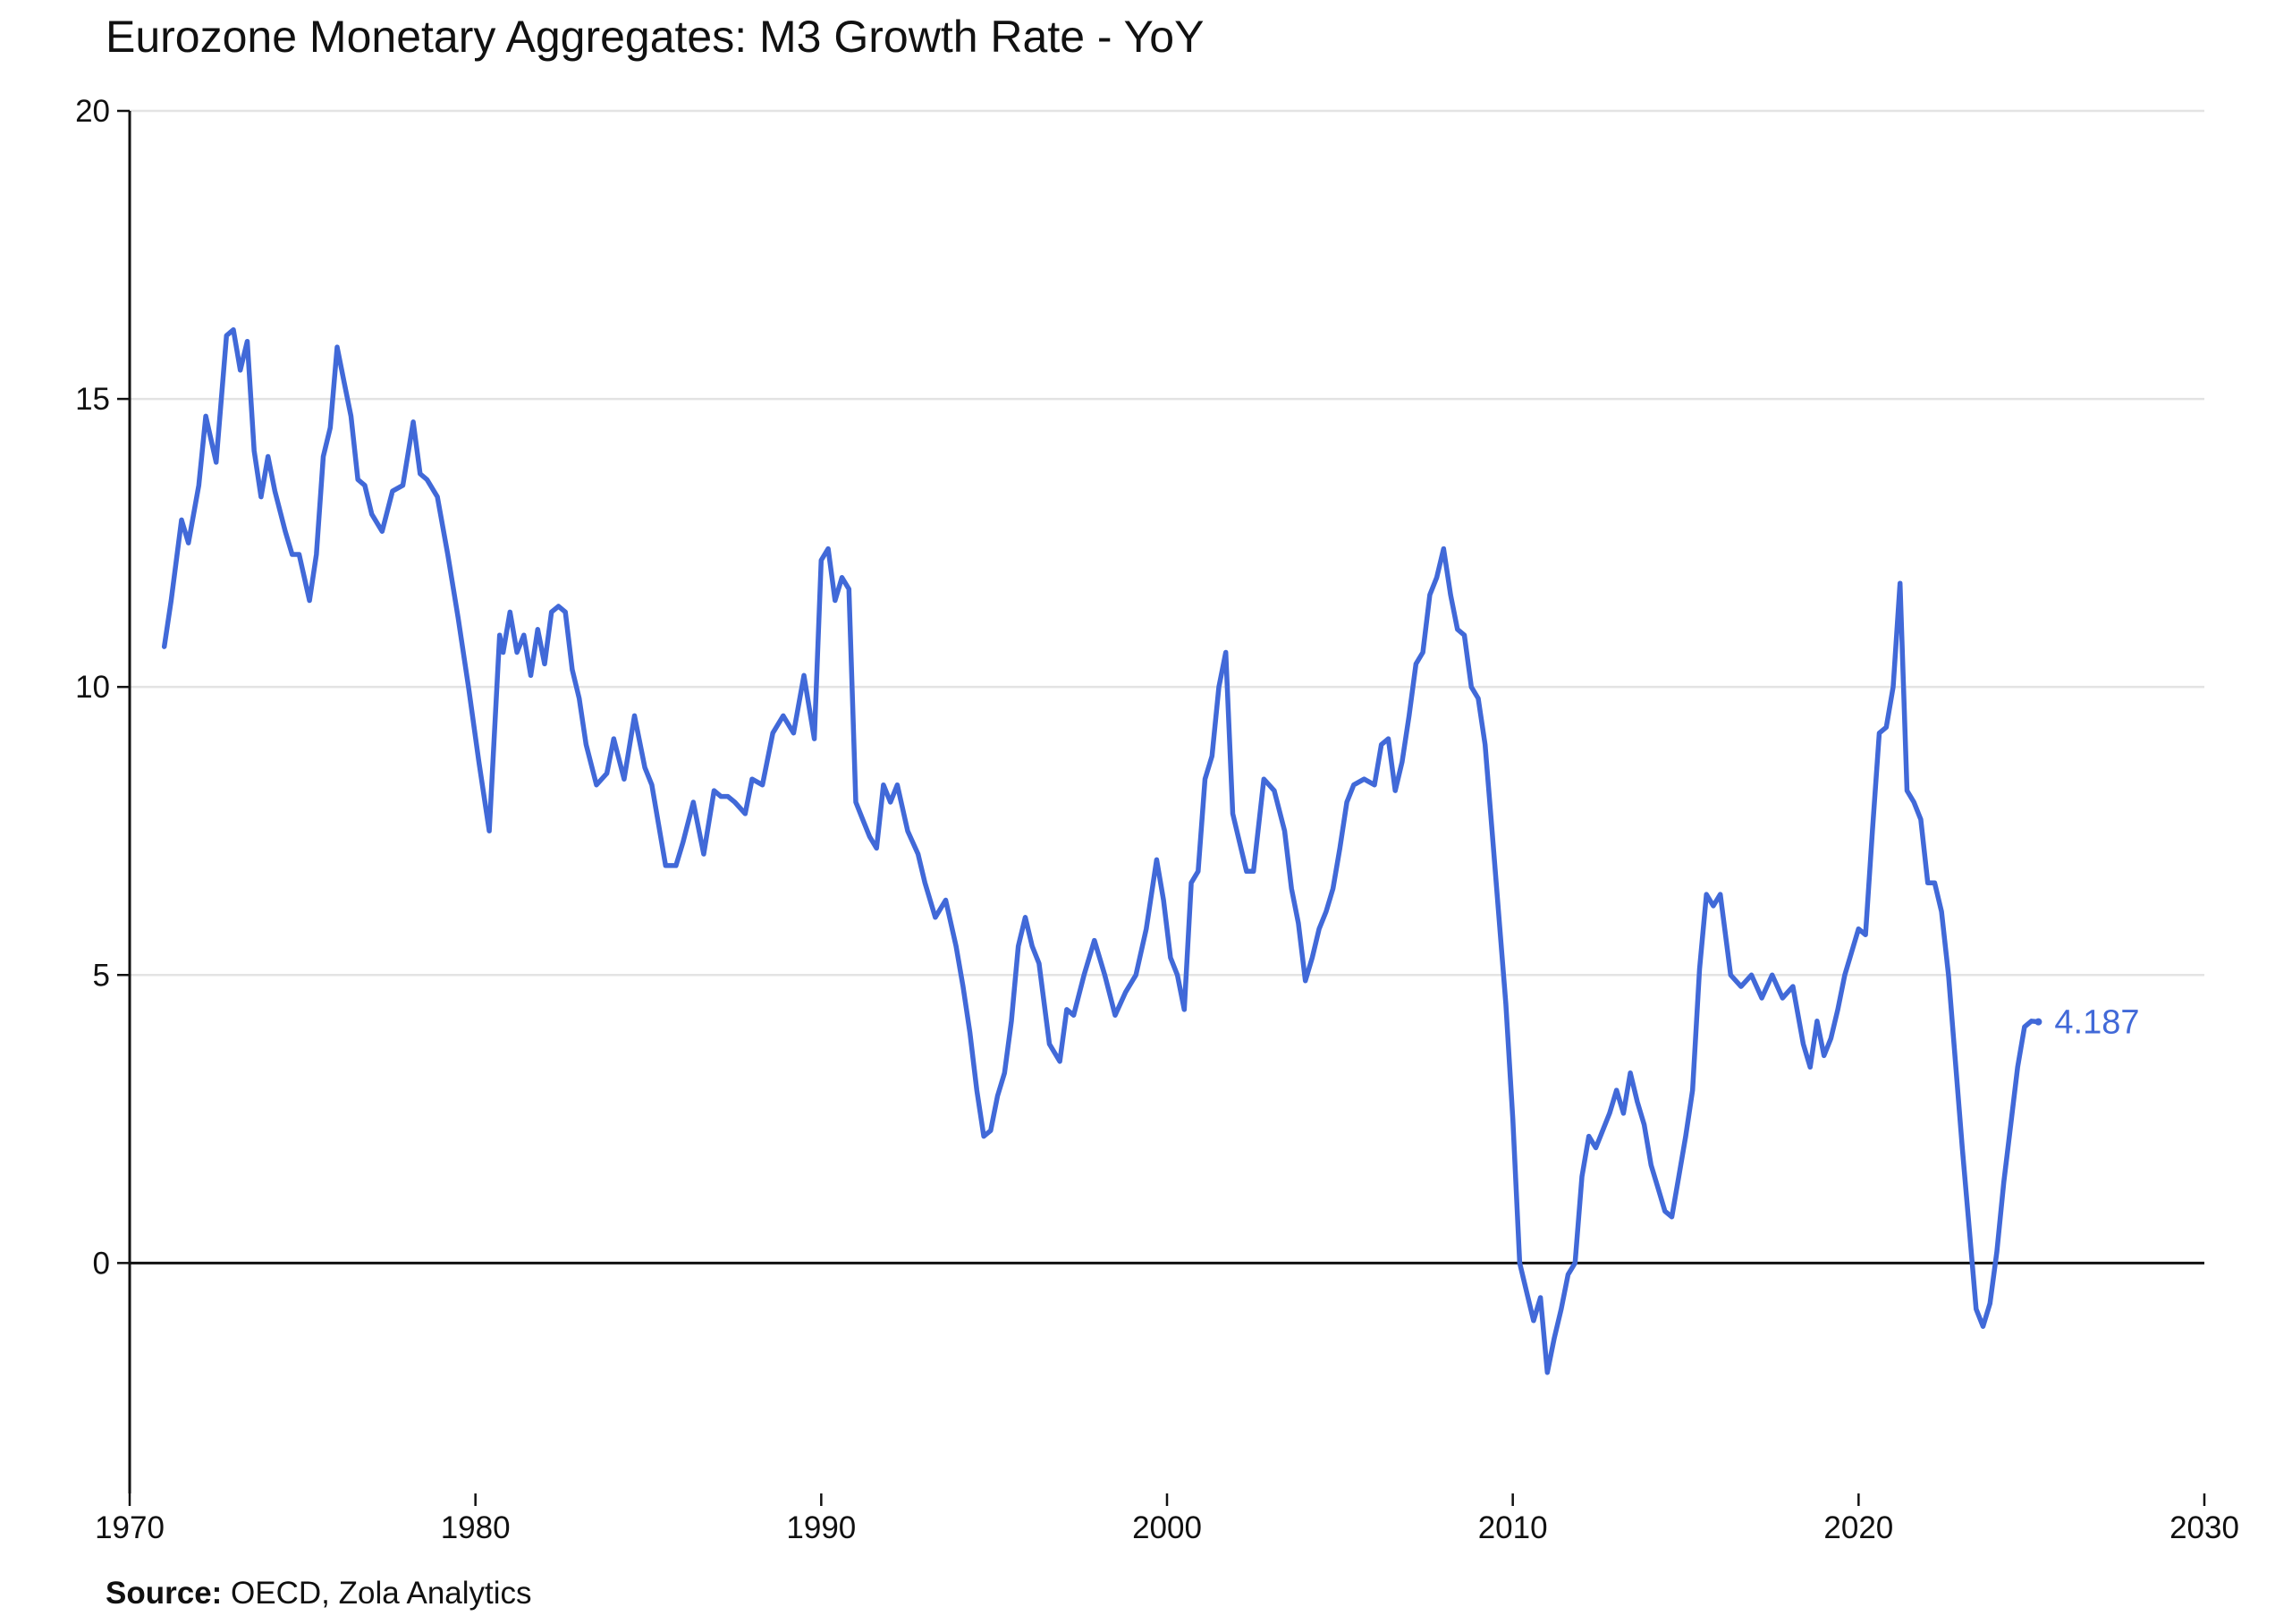 This screenshot has height=1624, width=2275. Describe the element at coordinates (92, 111) in the screenshot. I see `y-tick-label-20: 20` at that location.